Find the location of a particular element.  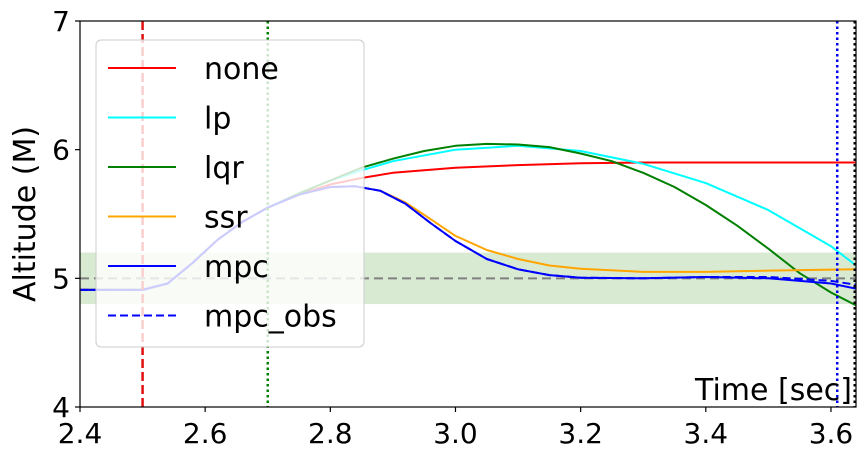

legend-label-none: none is located at coordinates (241, 69).